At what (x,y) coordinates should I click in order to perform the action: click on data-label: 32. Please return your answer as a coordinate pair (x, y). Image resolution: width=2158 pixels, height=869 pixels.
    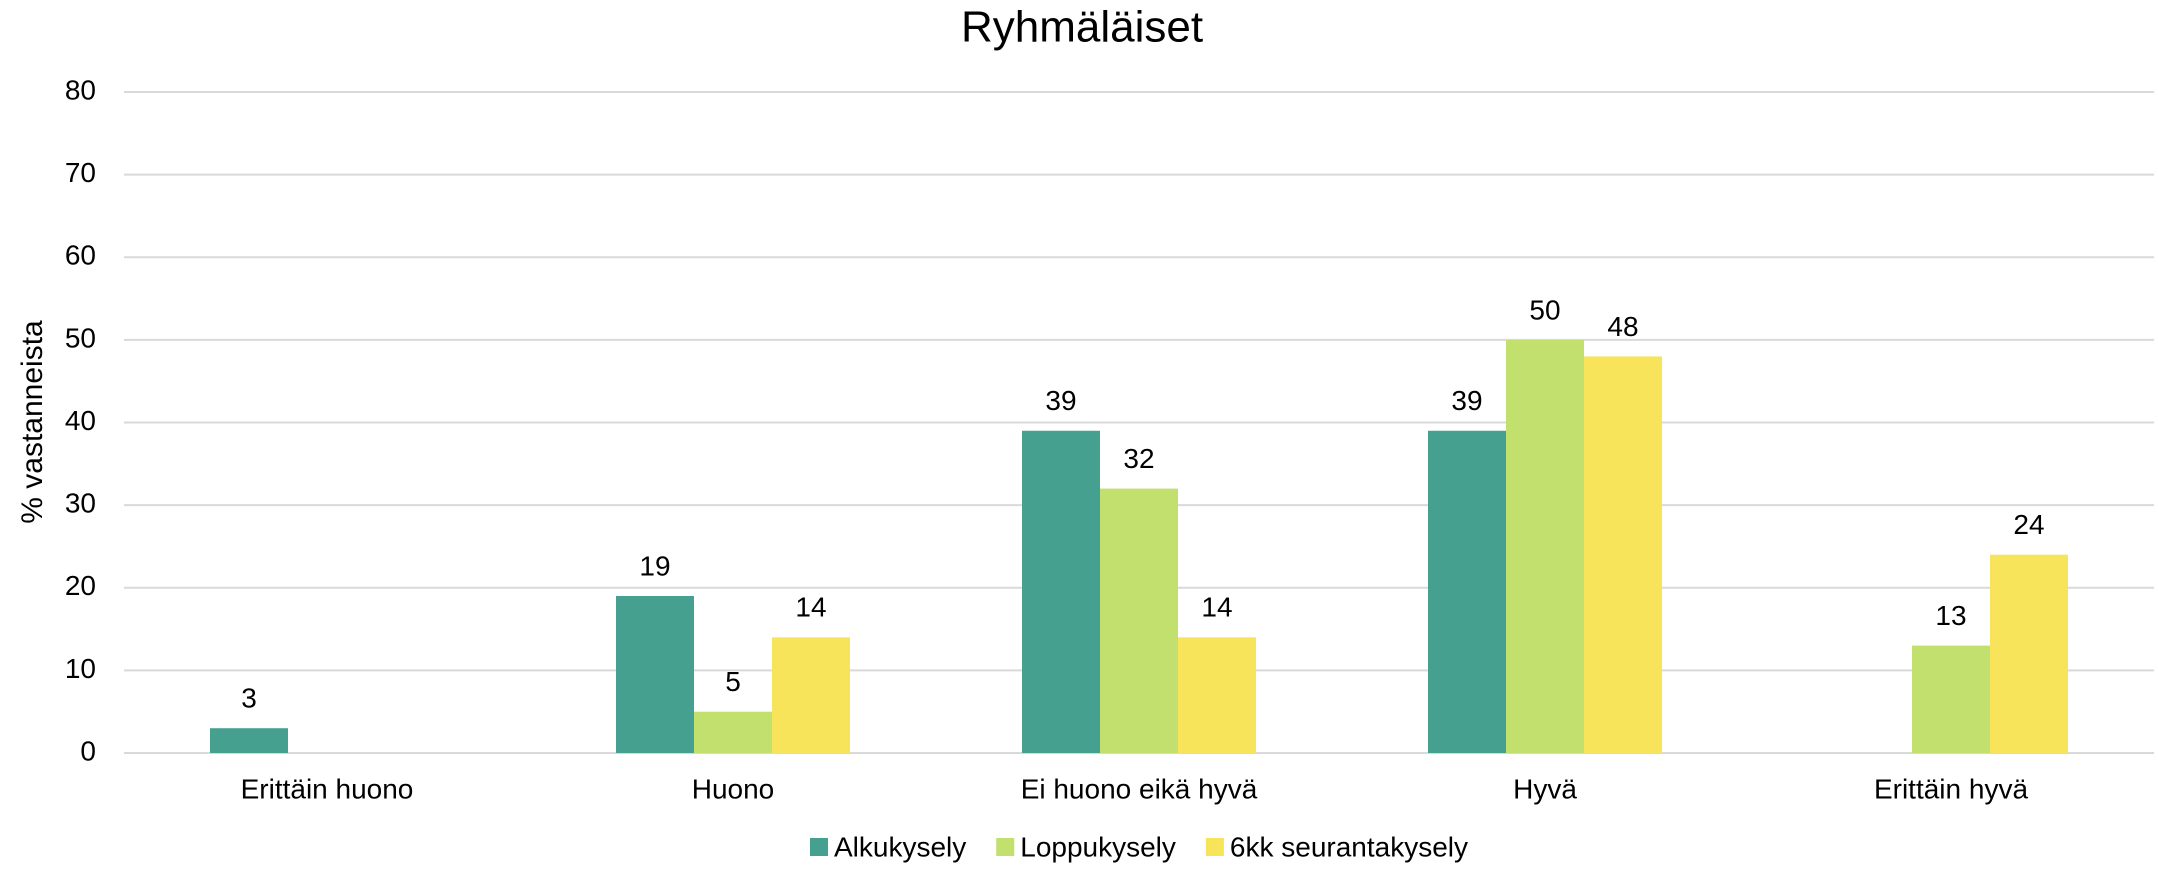
    Looking at the image, I should click on (1138, 458).